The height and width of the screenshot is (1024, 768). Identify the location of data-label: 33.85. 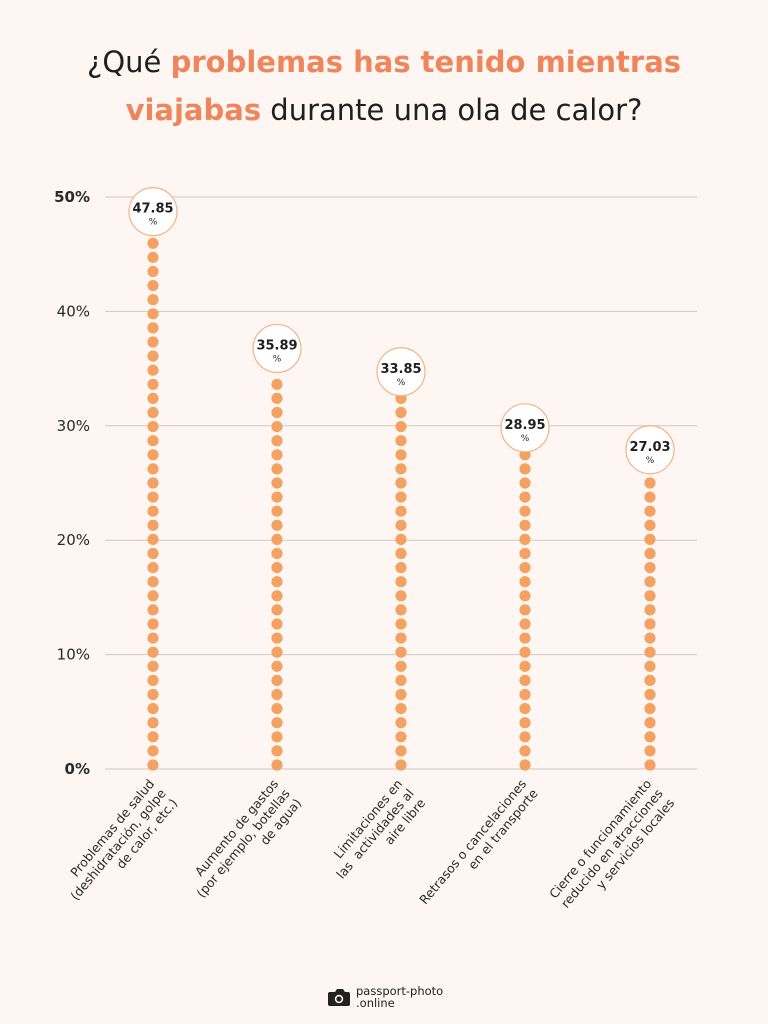
(400, 369).